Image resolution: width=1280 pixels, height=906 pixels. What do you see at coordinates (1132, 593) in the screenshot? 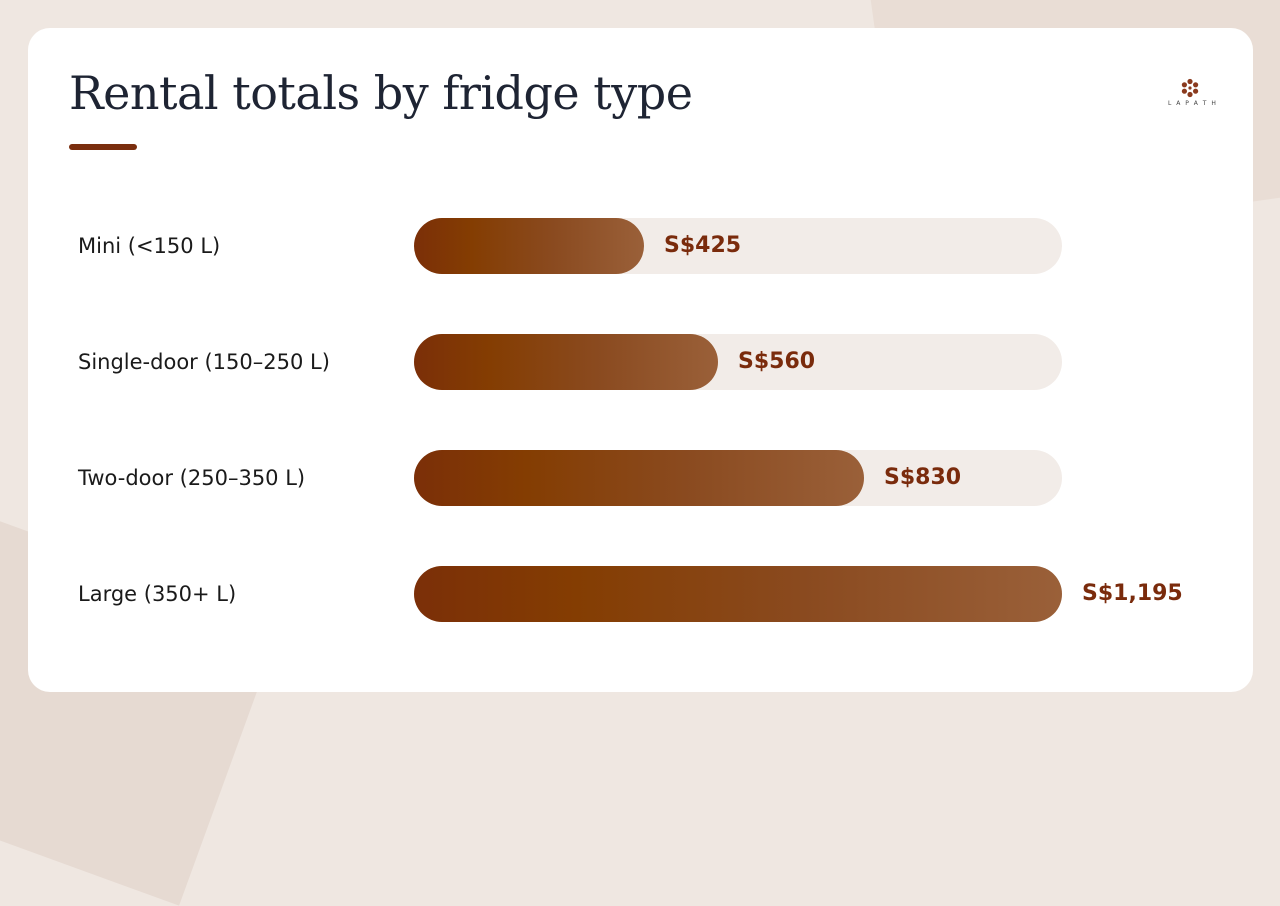
I see `value-label-large-350-l: S$1,195` at bounding box center [1132, 593].